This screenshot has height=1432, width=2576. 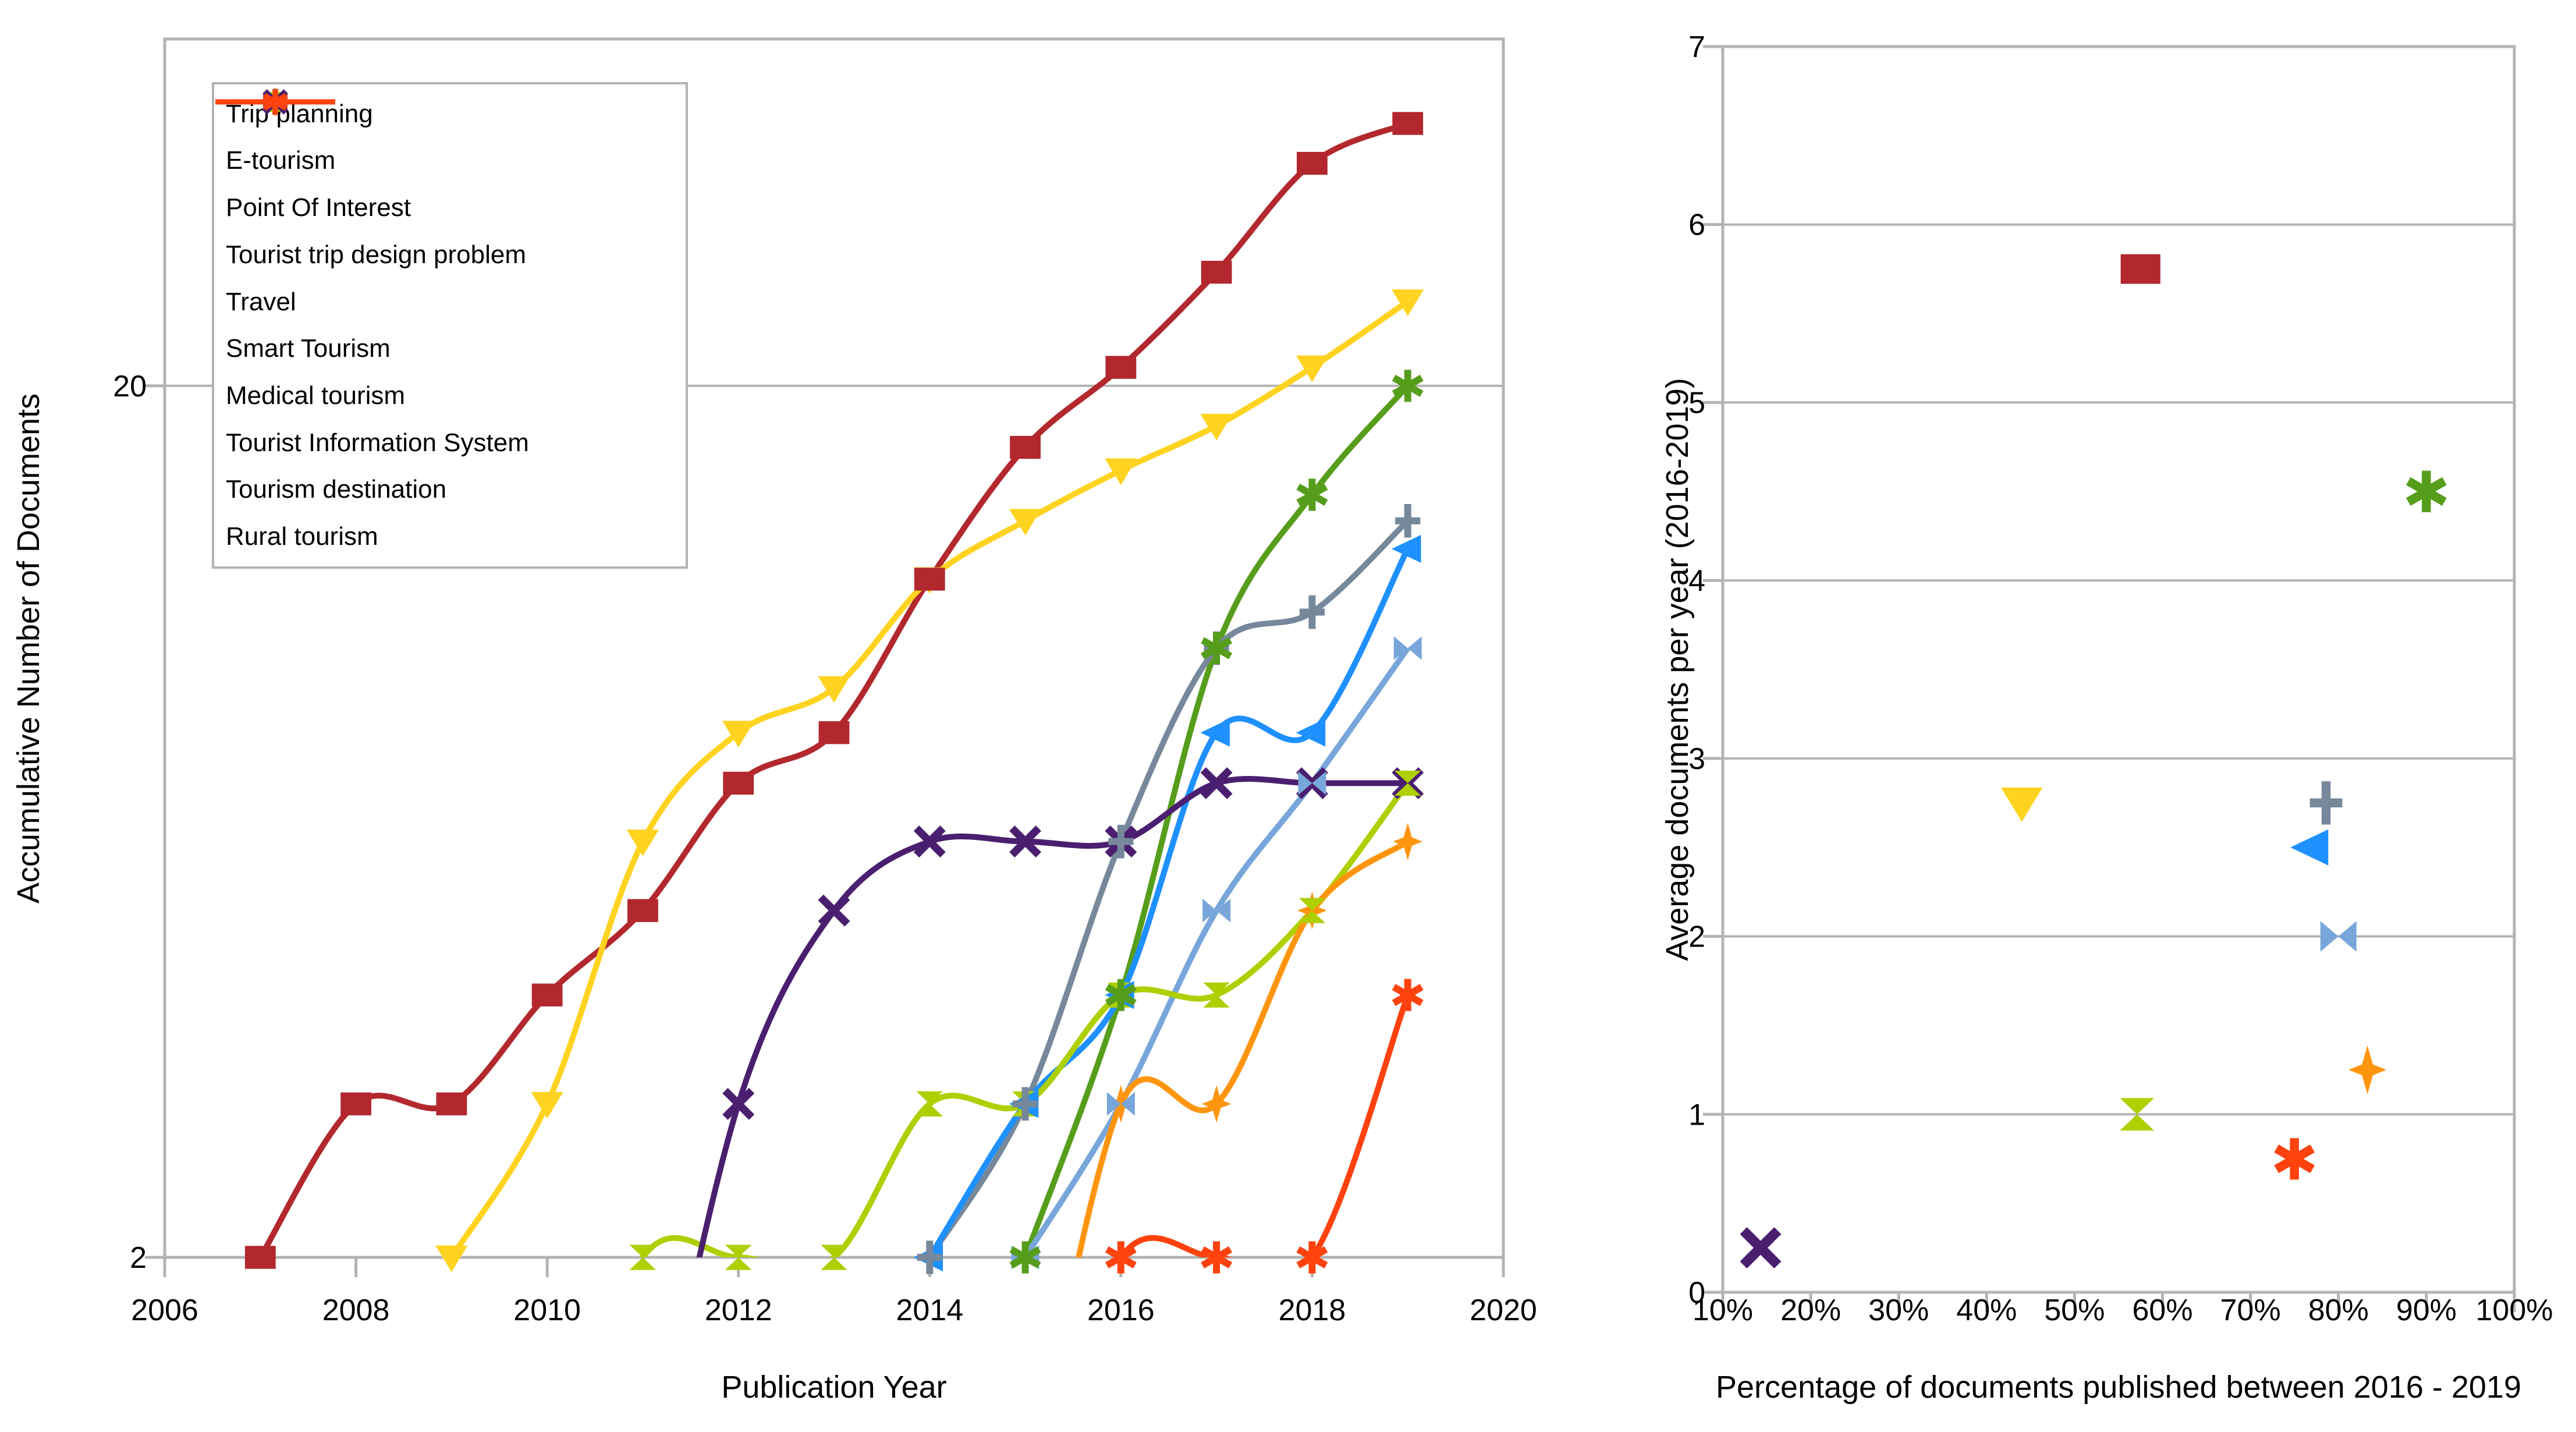 I want to click on series-line-Rural tourism, so click(x=1264, y=1125).